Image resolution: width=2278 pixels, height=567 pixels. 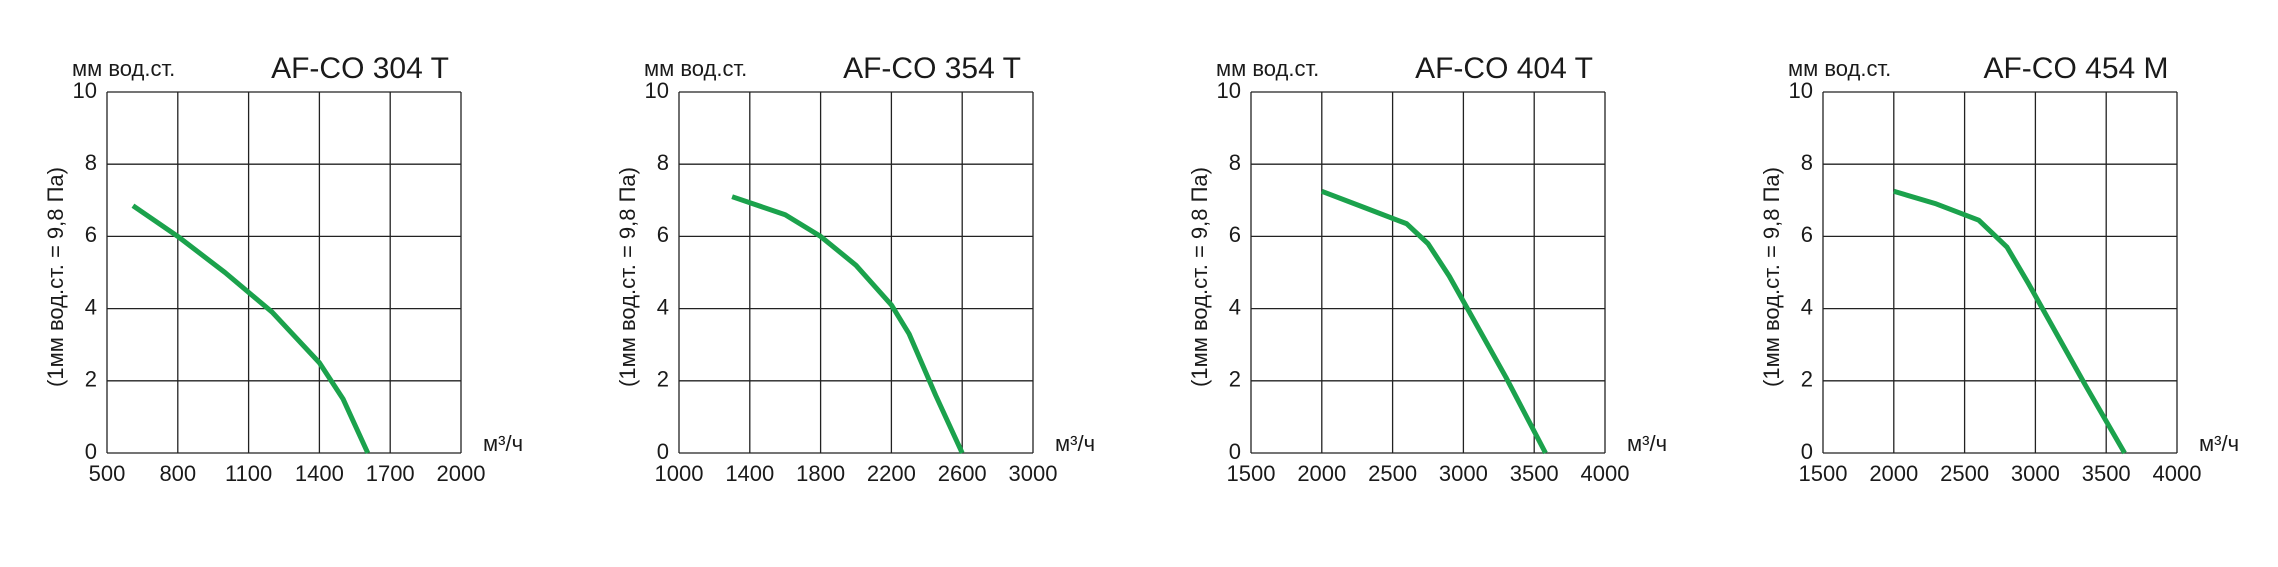 I want to click on x-tick-label: 1800, so click(x=820, y=473).